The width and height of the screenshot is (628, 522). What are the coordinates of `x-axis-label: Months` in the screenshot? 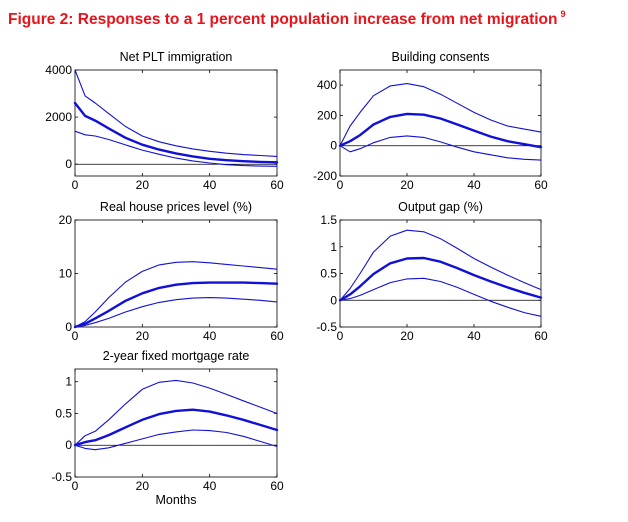 It's located at (176, 500).